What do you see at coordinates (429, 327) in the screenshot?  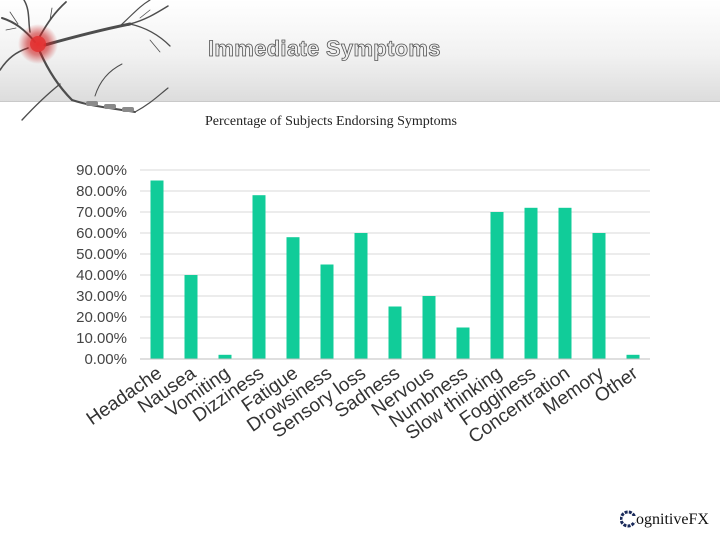 I see `bar-nervous` at bounding box center [429, 327].